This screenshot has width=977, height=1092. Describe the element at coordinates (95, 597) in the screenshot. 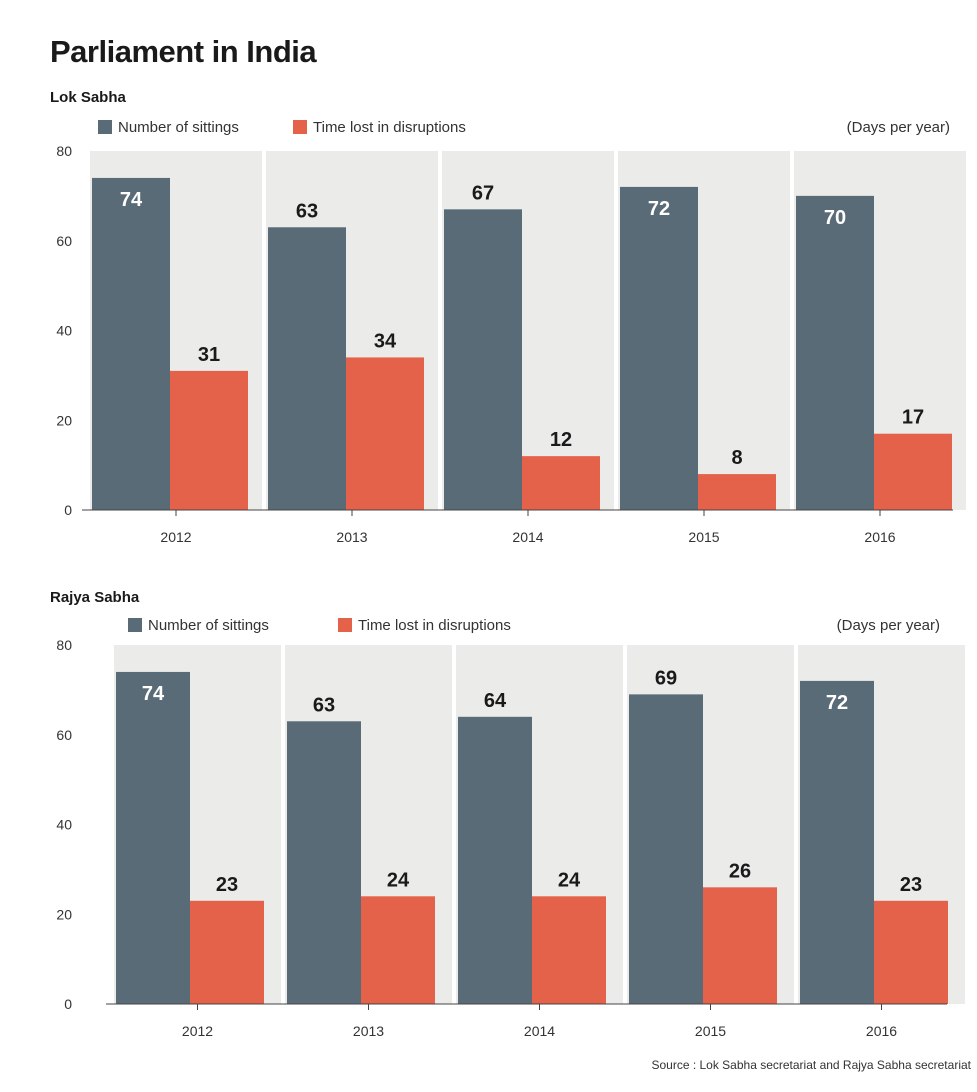

I see `chart-title: Rajya Sabha` at that location.